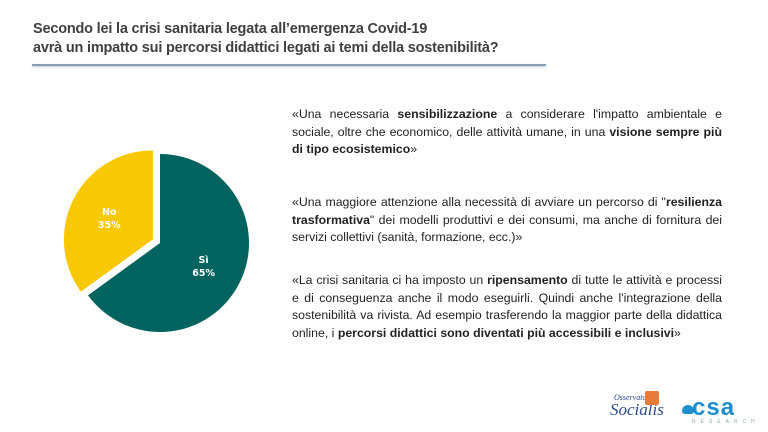 Image resolution: width=768 pixels, height=432 pixels. I want to click on slice-category-label: Sì, so click(204, 260).